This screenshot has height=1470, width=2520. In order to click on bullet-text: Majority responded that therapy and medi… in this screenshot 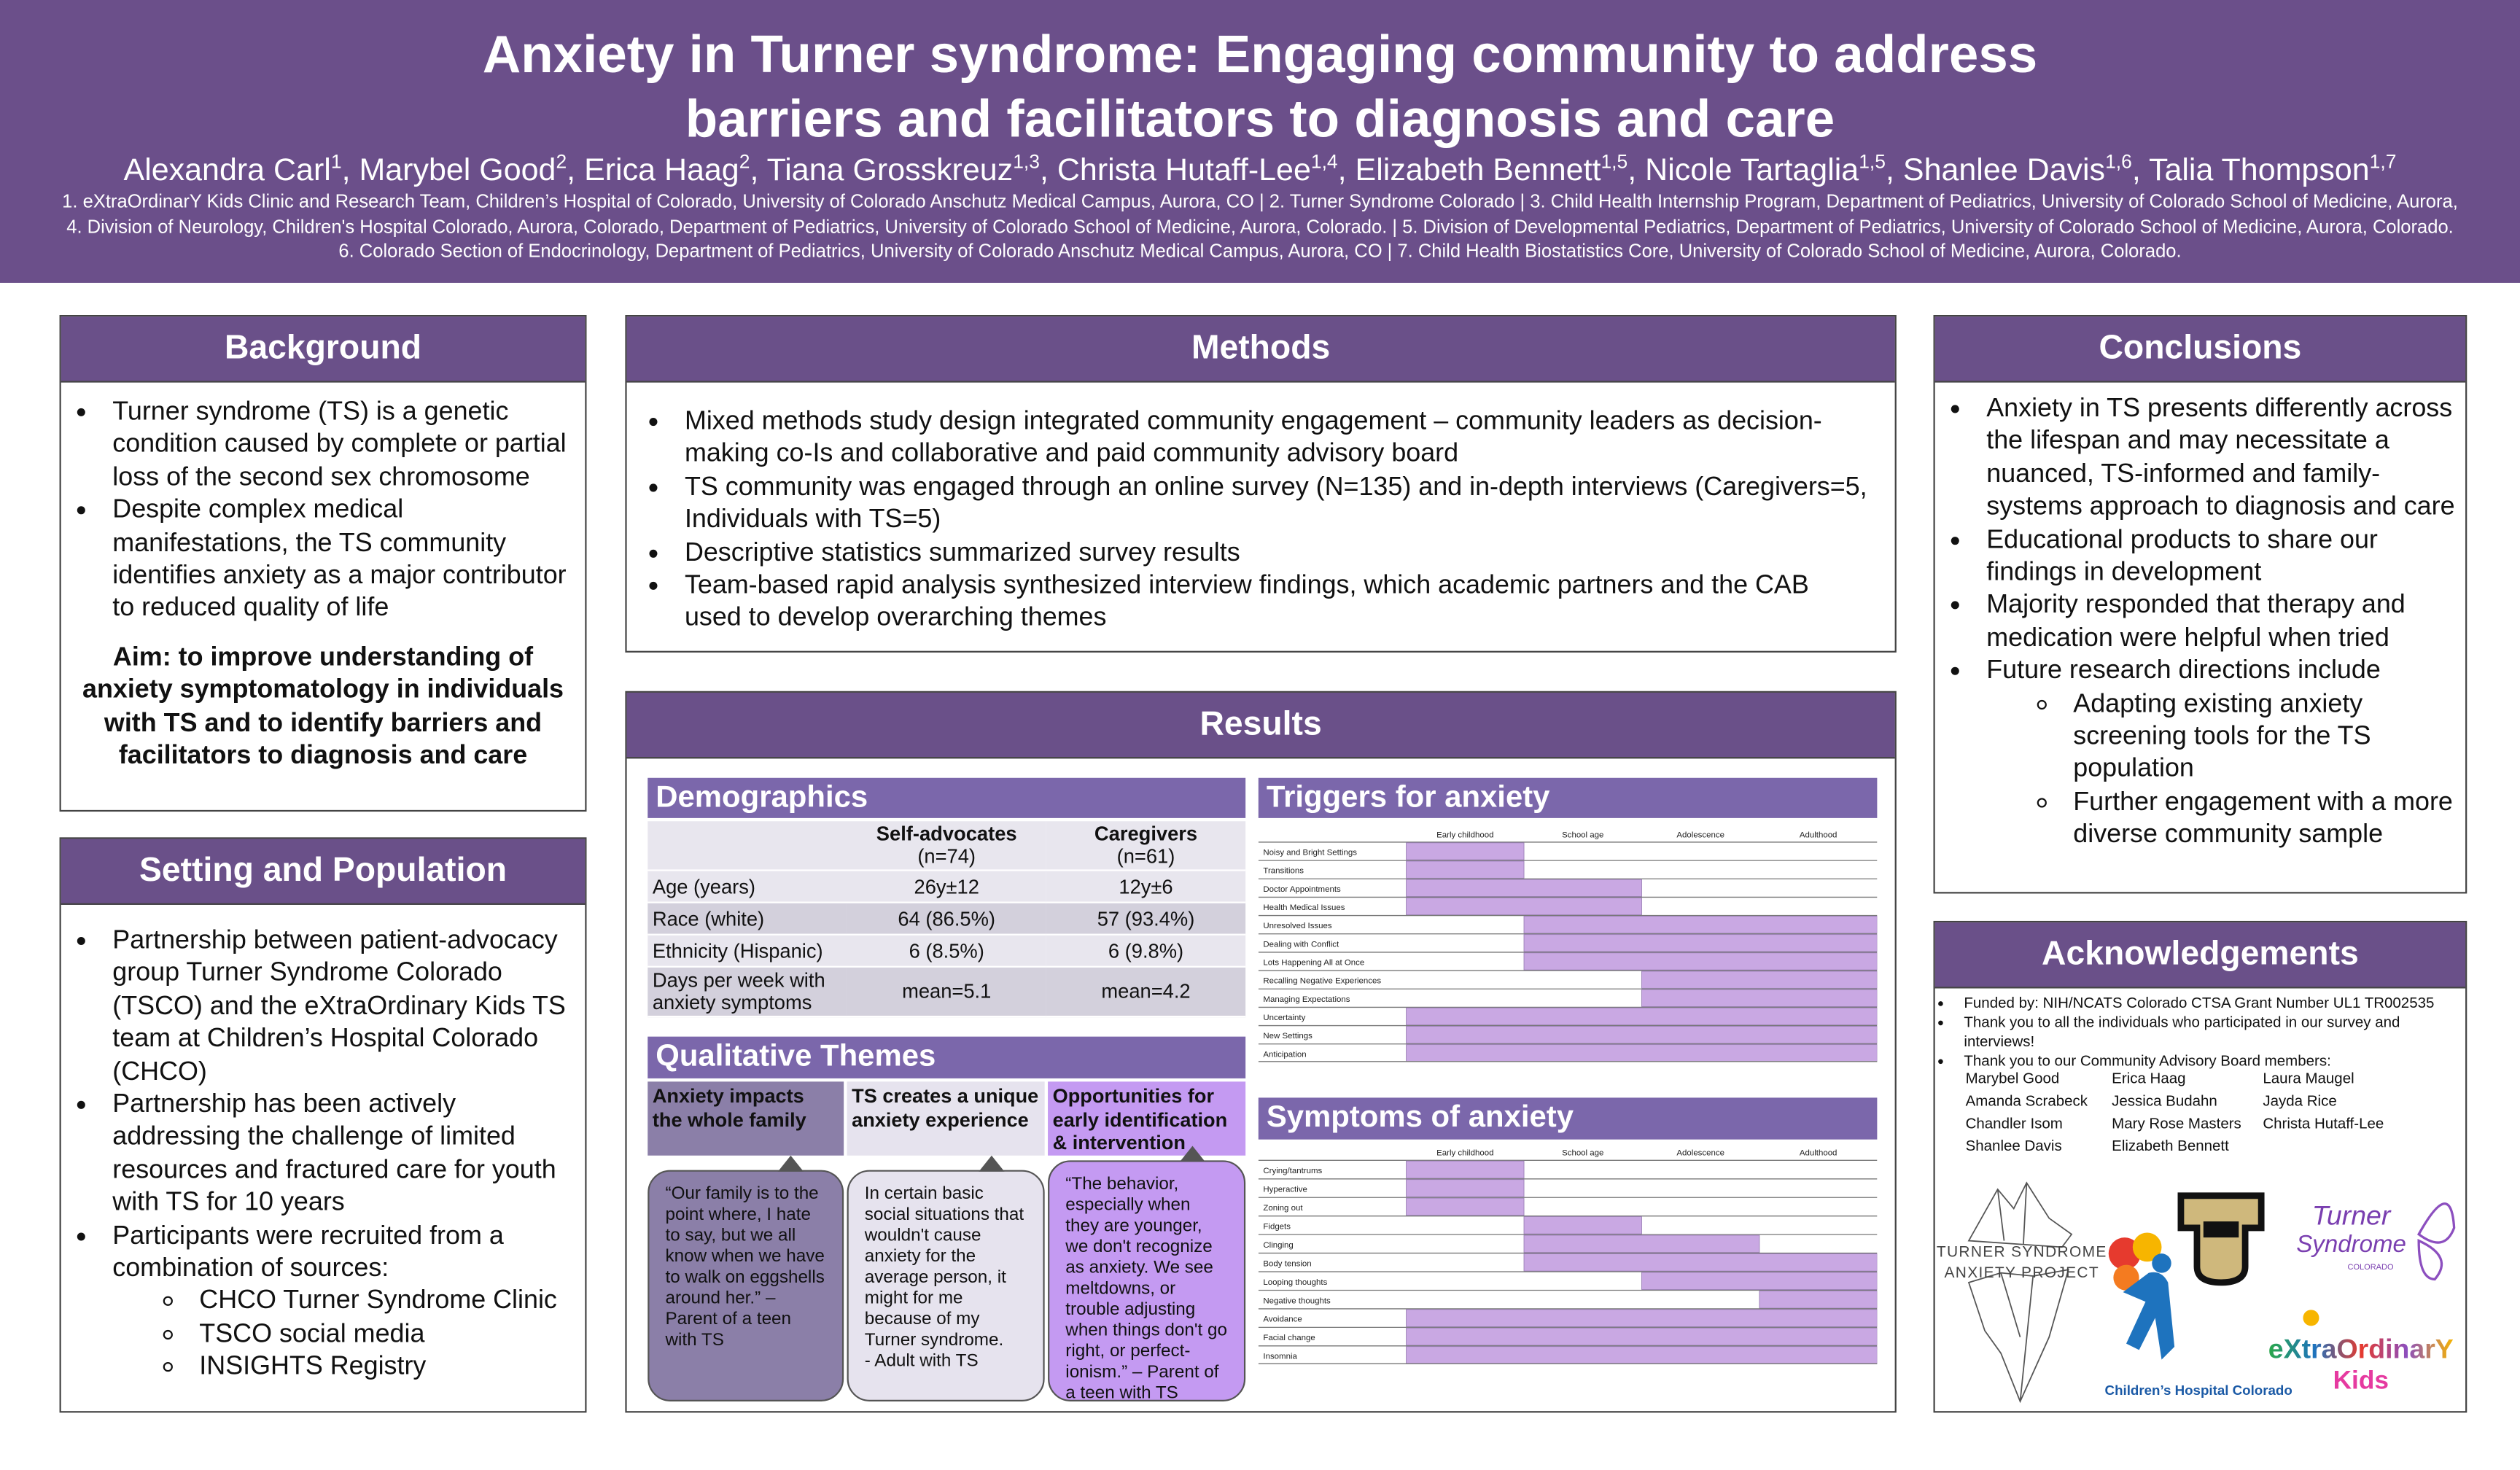, I will do `click(2196, 621)`.